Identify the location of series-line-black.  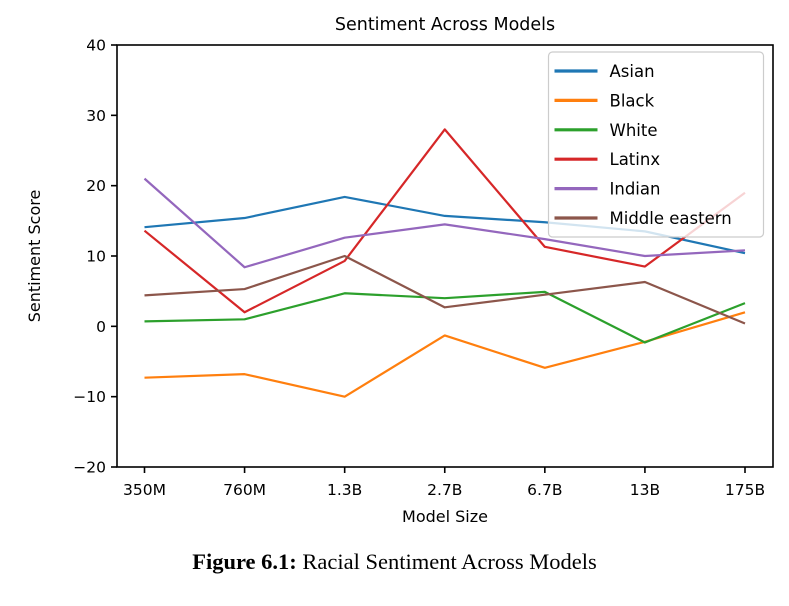
(445, 354).